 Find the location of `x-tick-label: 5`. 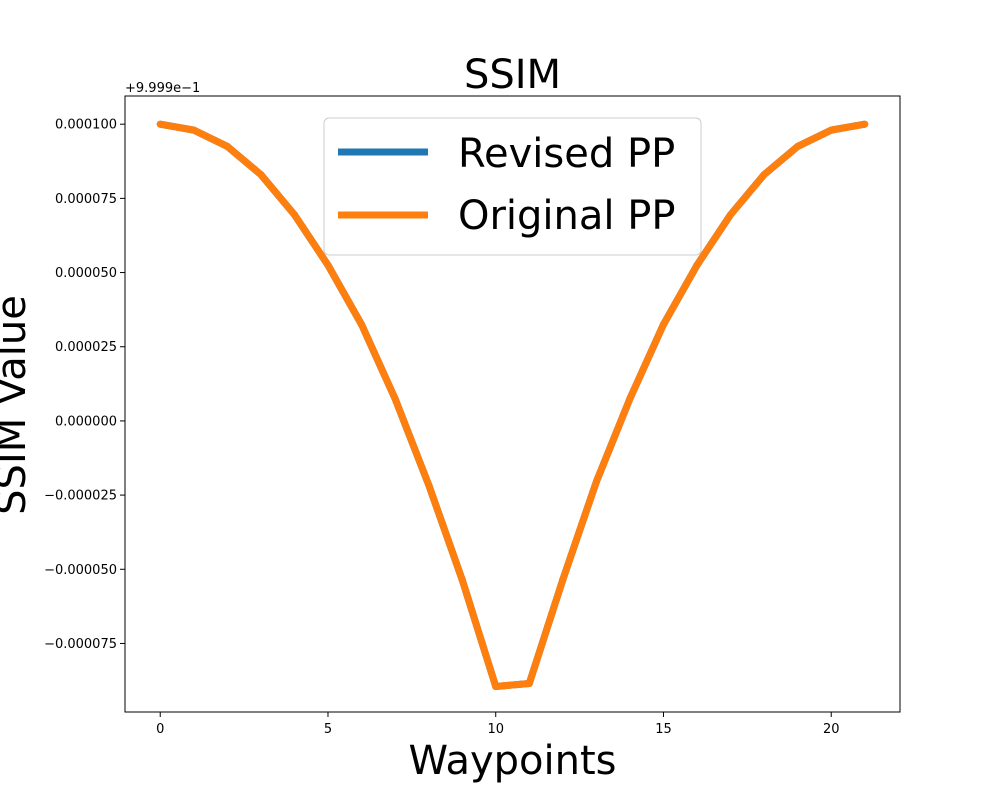

x-tick-label: 5 is located at coordinates (328, 729).